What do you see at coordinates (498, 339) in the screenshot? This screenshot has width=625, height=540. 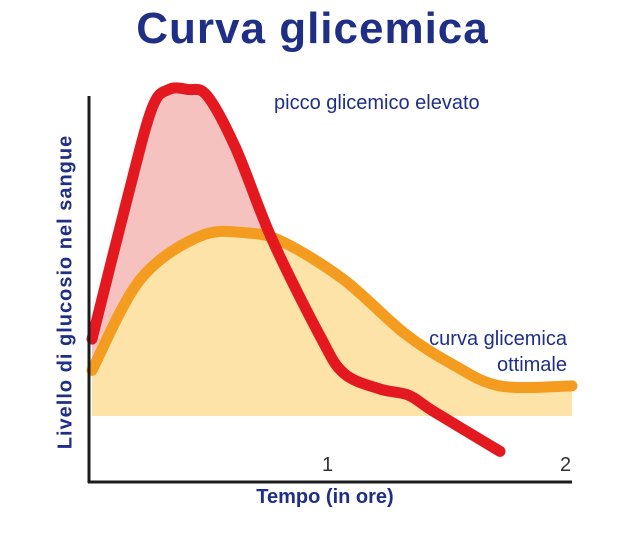 I see `optimal-annotation-line-1: curva glicemica` at bounding box center [498, 339].